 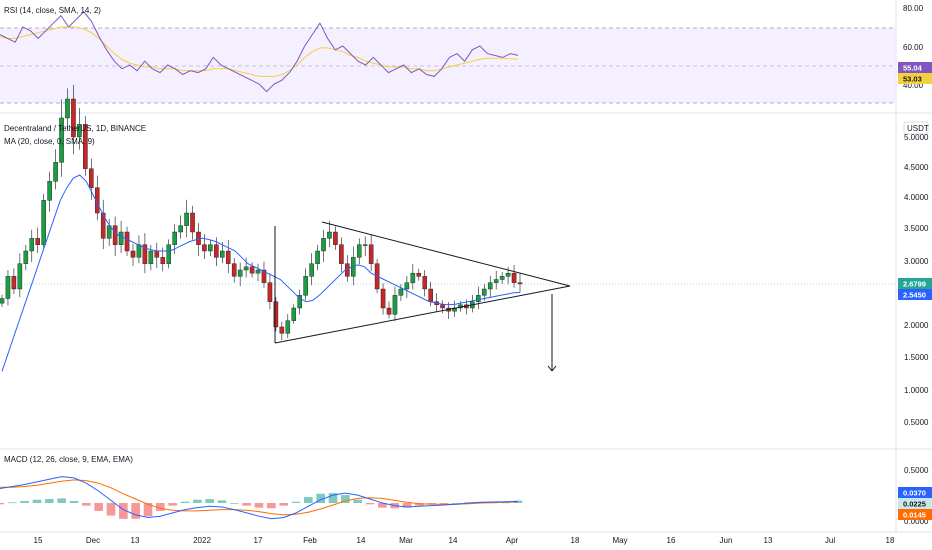 What do you see at coordinates (259, 51) in the screenshot?
I see `rsi-sma-line` at bounding box center [259, 51].